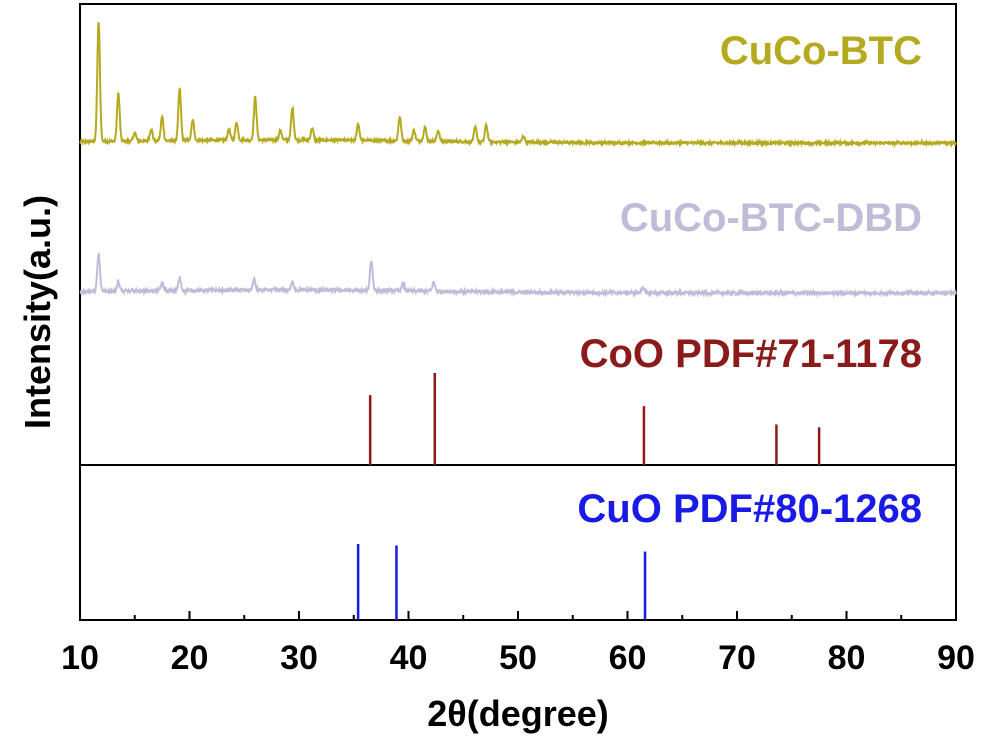  Describe the element at coordinates (37, 312) in the screenshot. I see `y-axis-label: Intensity(a.u.)` at that location.